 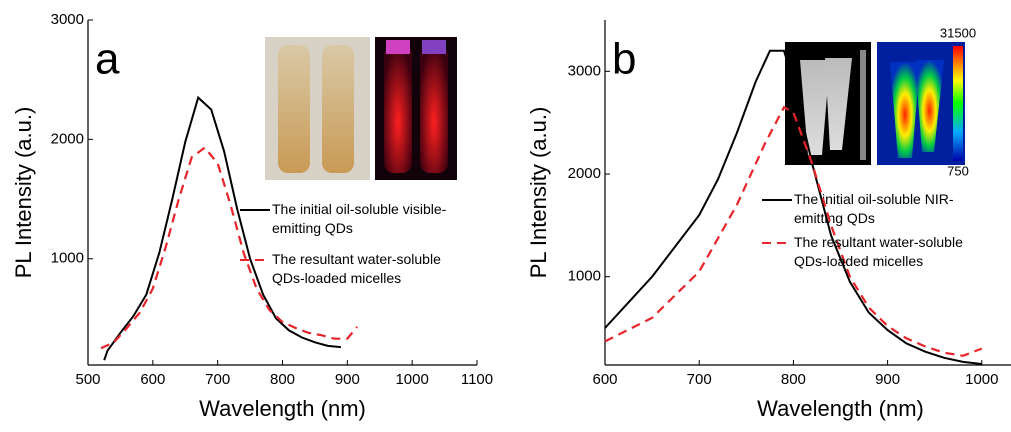 I want to click on x-tick-label: 1100, so click(x=477, y=379).